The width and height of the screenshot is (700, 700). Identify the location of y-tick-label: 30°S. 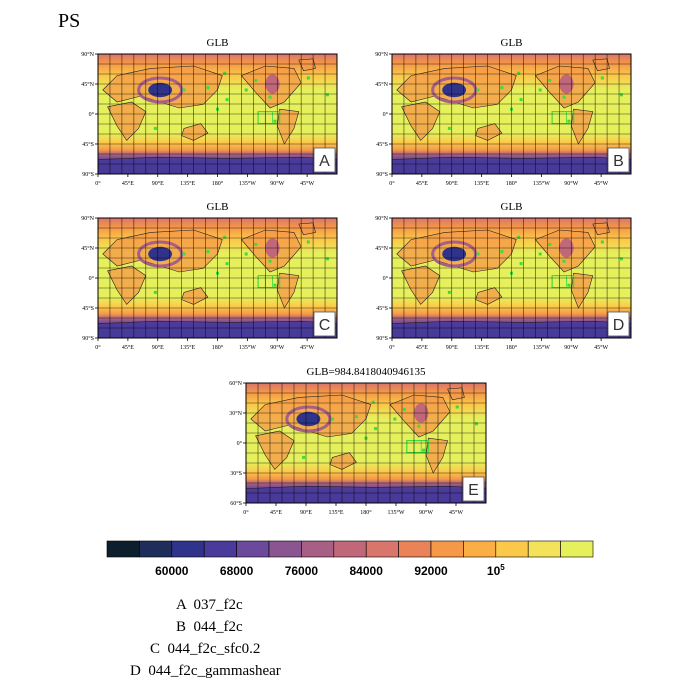
(236, 473).